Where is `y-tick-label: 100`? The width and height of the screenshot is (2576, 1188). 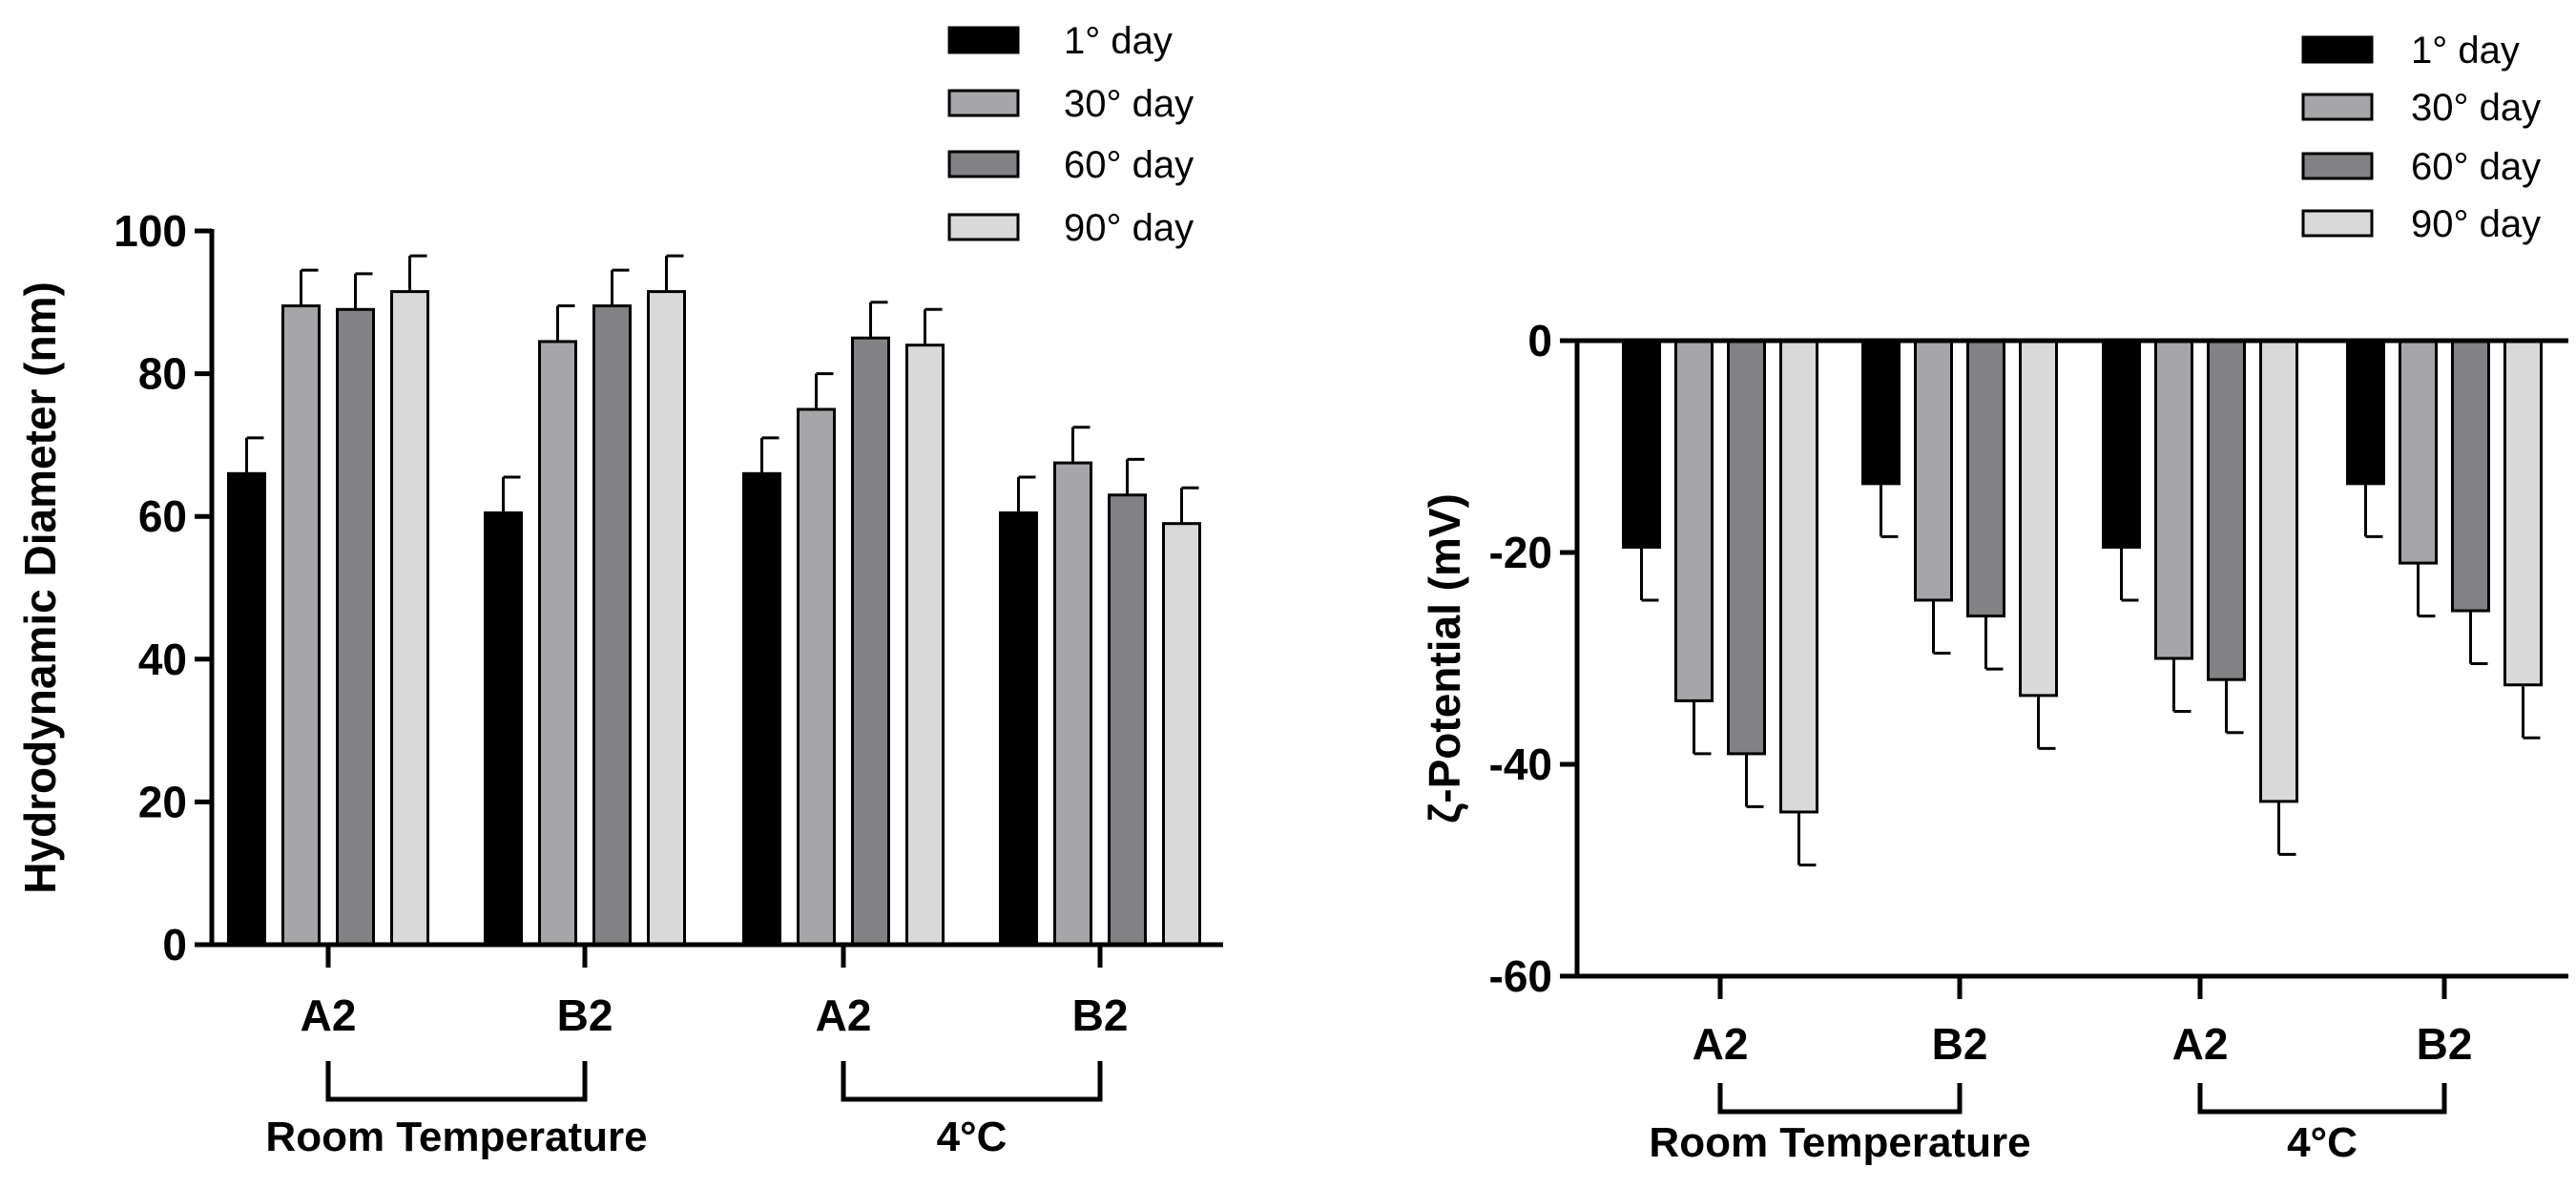
y-tick-label: 100 is located at coordinates (150, 231).